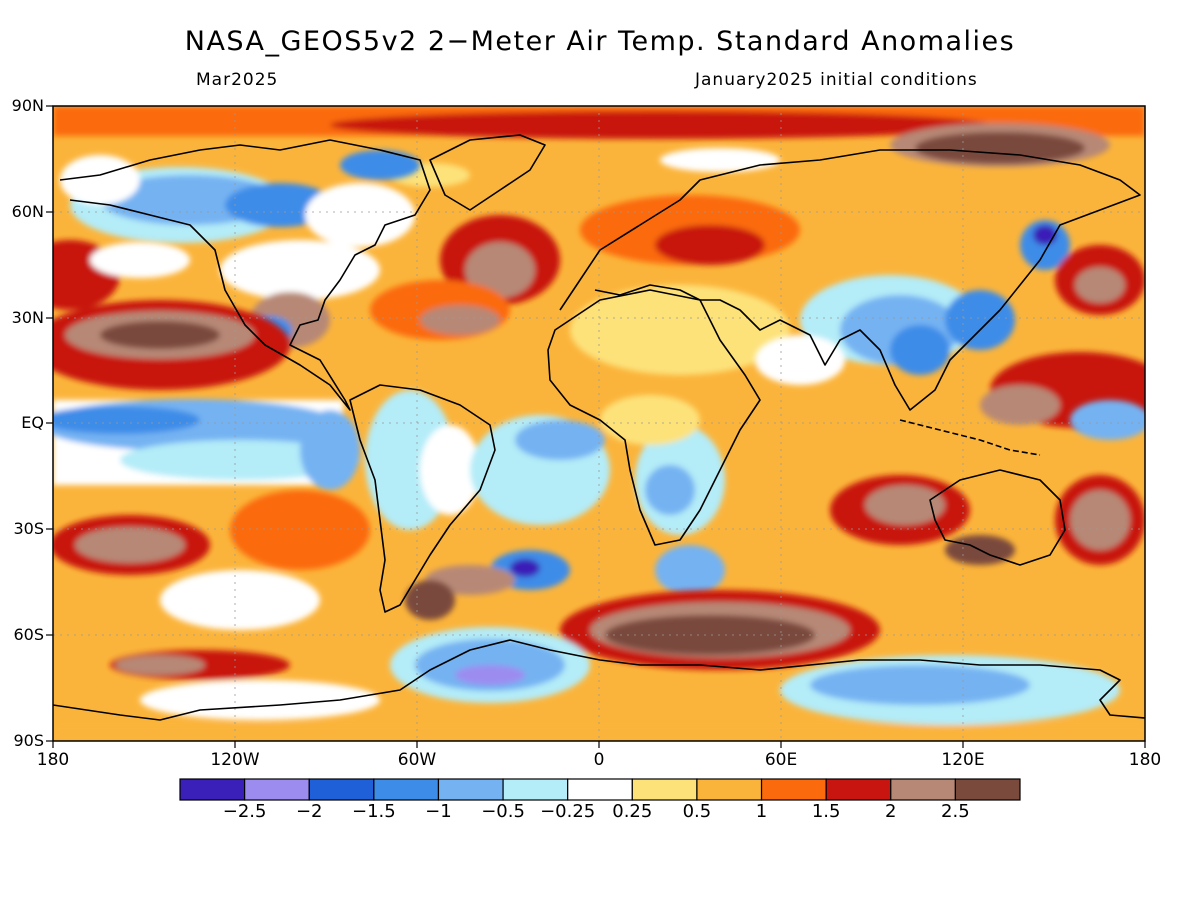 The height and width of the screenshot is (900, 1200). What do you see at coordinates (309, 811) in the screenshot?
I see `colorbar-label-1: −2` at bounding box center [309, 811].